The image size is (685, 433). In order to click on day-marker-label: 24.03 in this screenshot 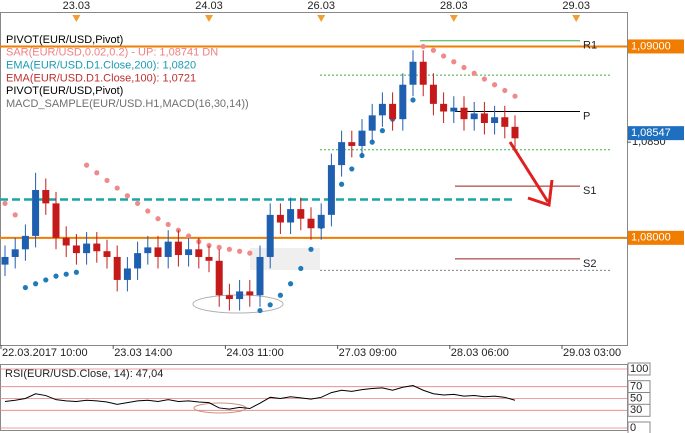, I will do `click(209, 6)`.